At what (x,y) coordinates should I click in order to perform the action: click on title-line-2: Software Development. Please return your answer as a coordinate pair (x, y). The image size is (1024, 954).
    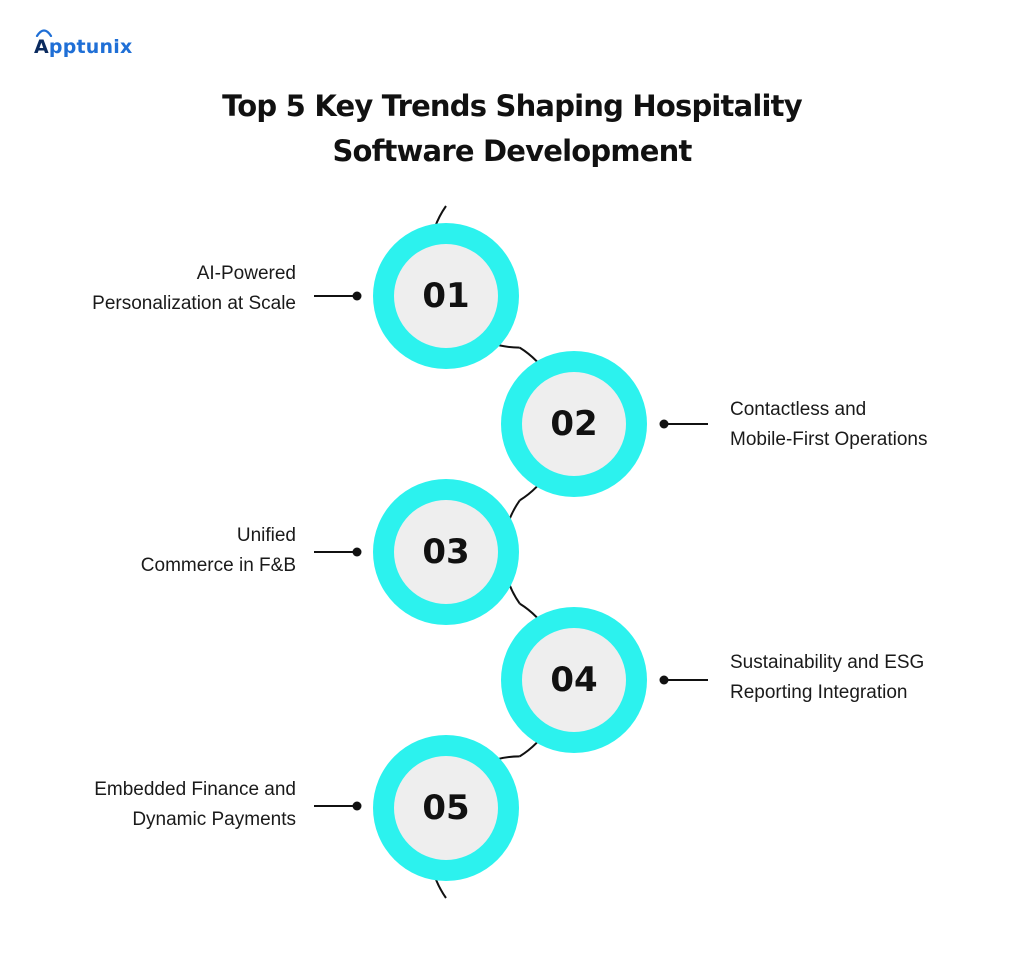
    Looking at the image, I should click on (512, 151).